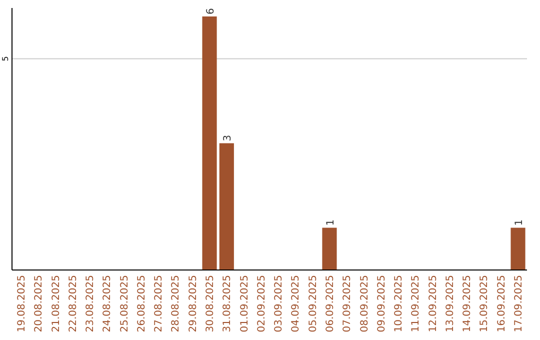  Describe the element at coordinates (228, 303) in the screenshot. I see `x-tick-label: 31.08.2025` at that location.